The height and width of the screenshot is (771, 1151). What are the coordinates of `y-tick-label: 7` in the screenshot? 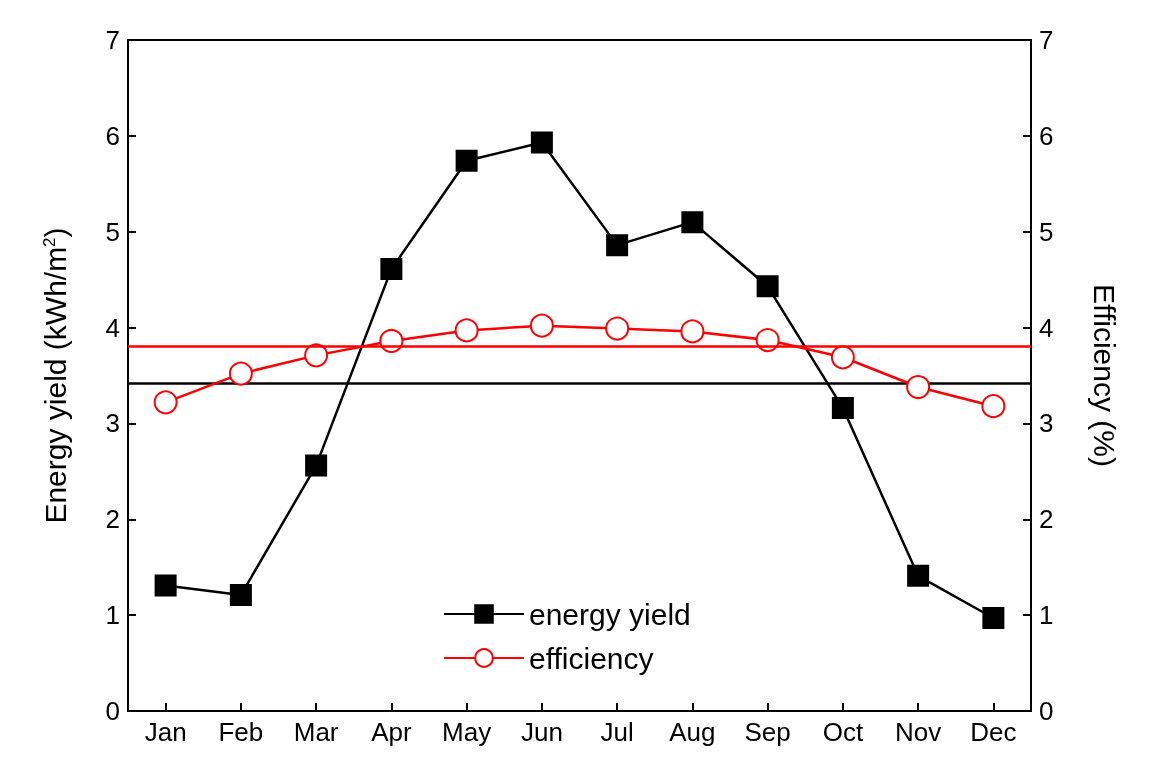 It's located at (112, 40).